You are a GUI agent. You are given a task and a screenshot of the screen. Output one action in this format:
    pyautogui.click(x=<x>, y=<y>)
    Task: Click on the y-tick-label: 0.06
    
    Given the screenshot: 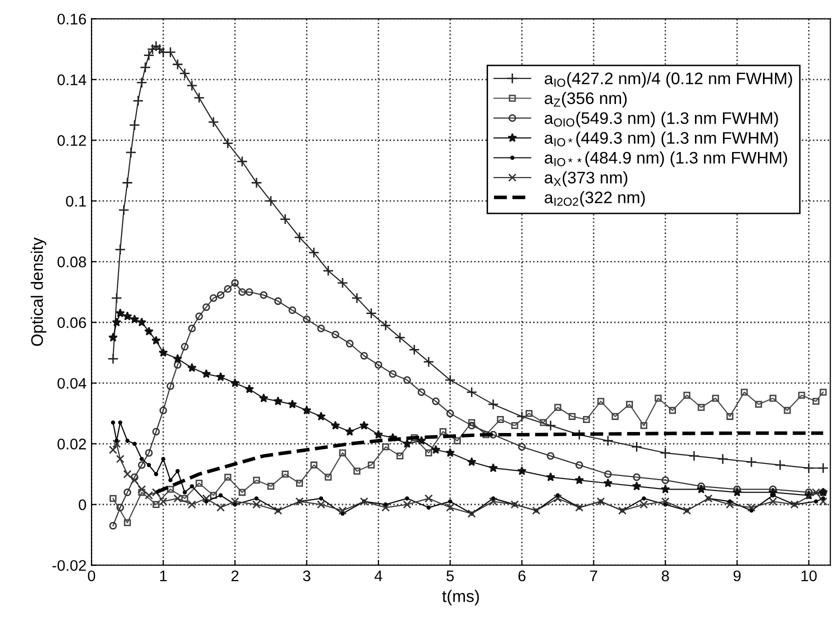 What is the action you would take?
    pyautogui.click(x=72, y=322)
    